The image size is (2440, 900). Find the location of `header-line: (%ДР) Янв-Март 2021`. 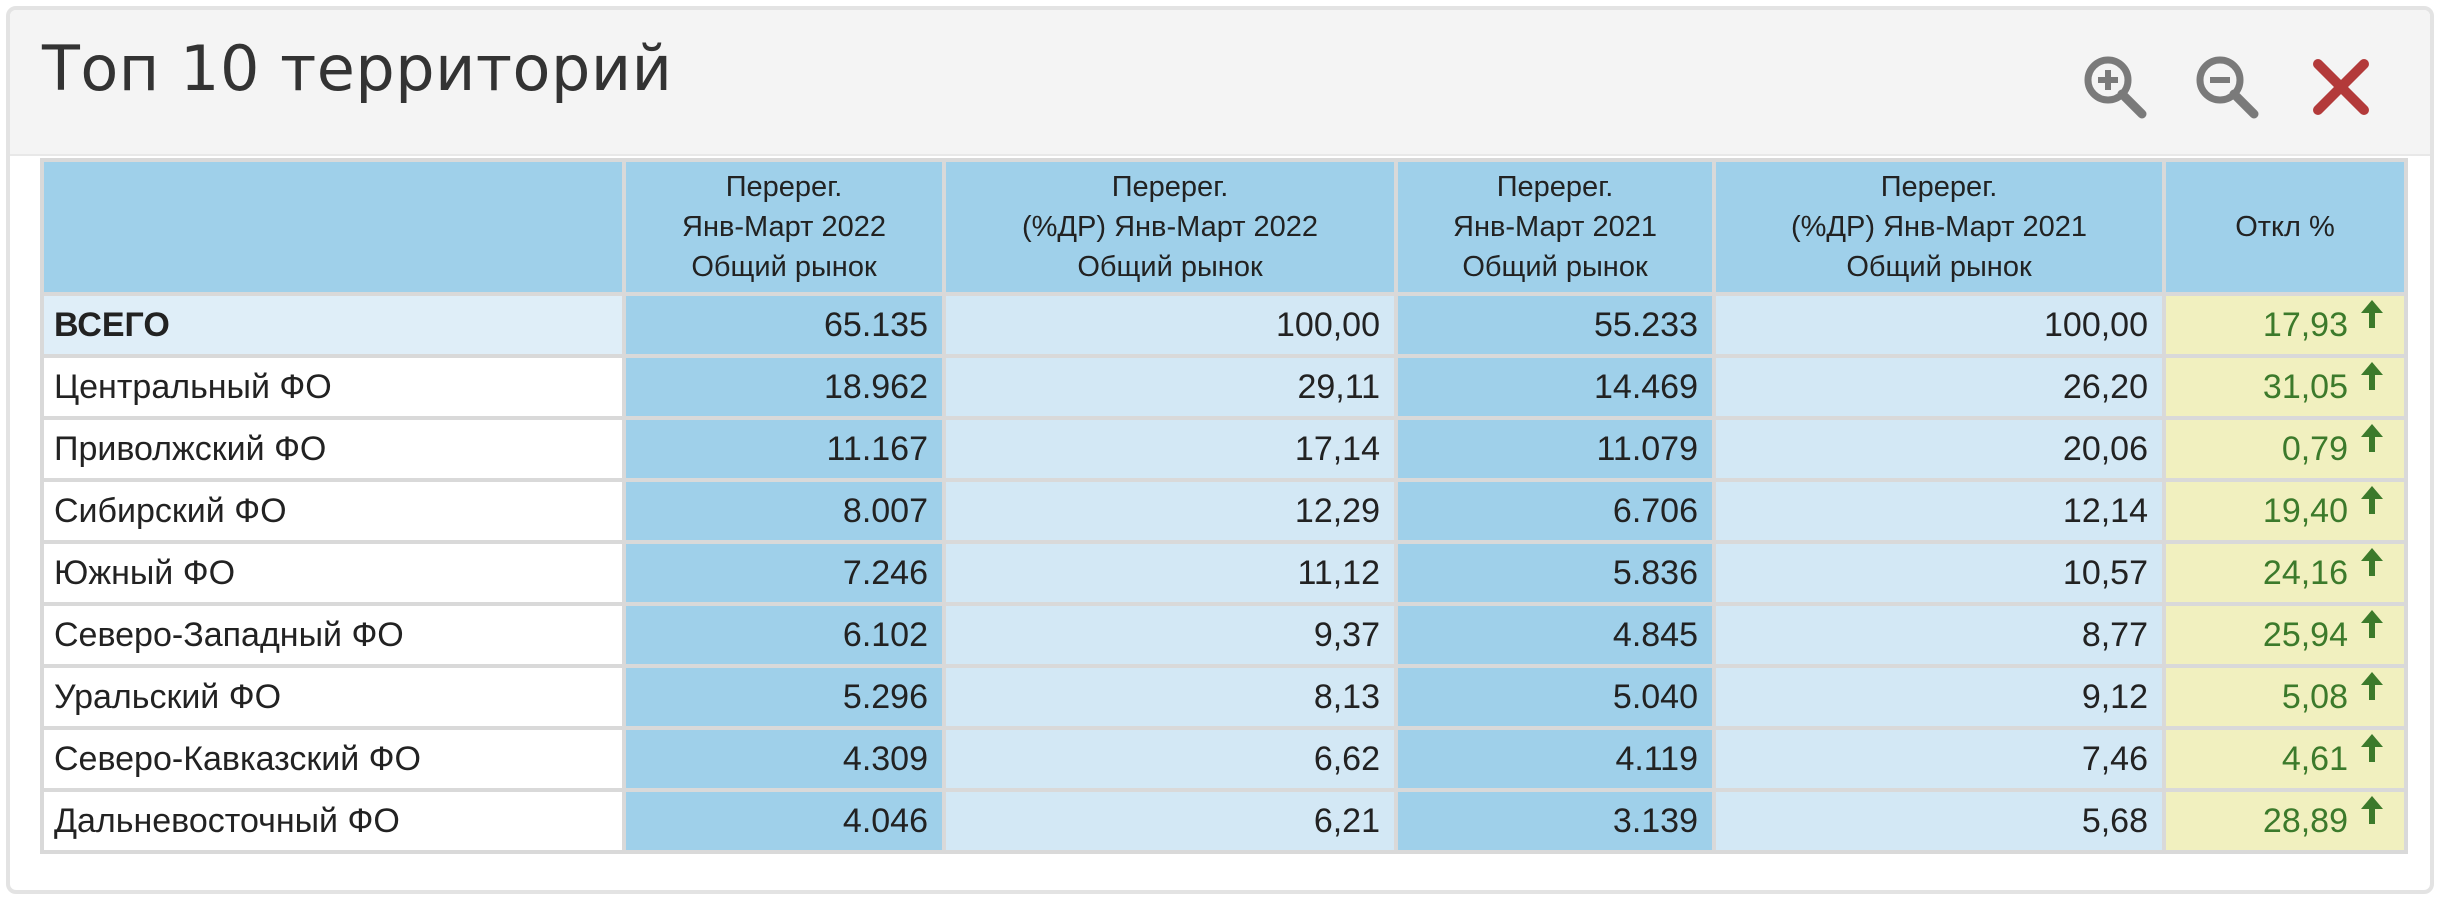

header-line: (%ДР) Янв-Март 2021 is located at coordinates (1939, 227).